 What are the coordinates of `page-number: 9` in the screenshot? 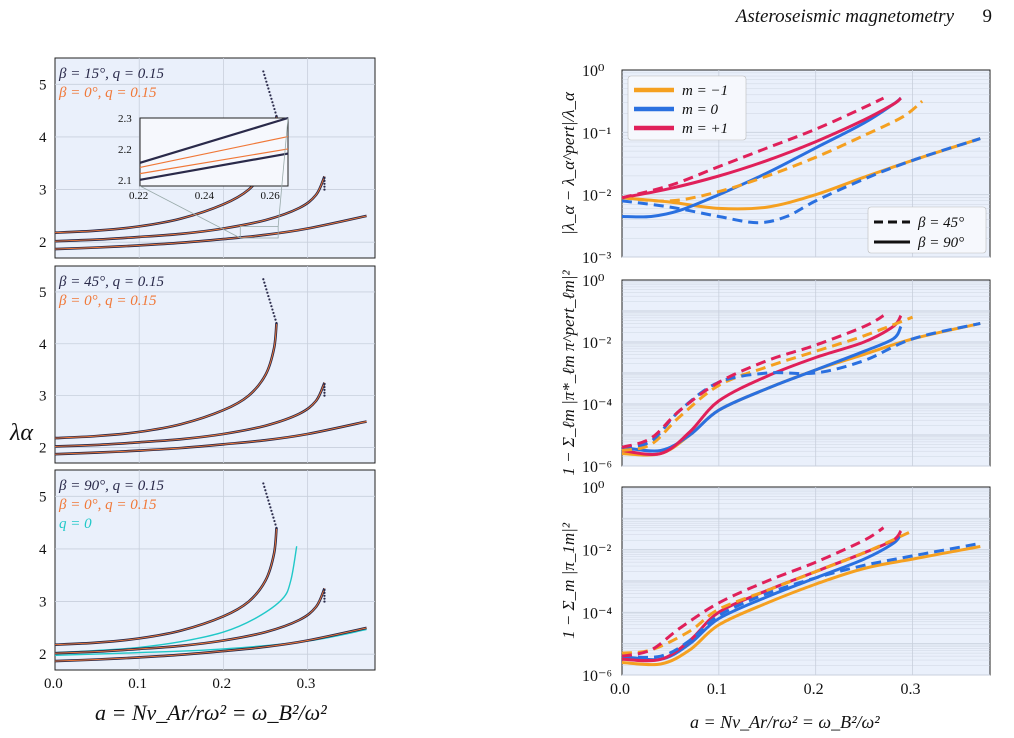 It's located at (987, 16).